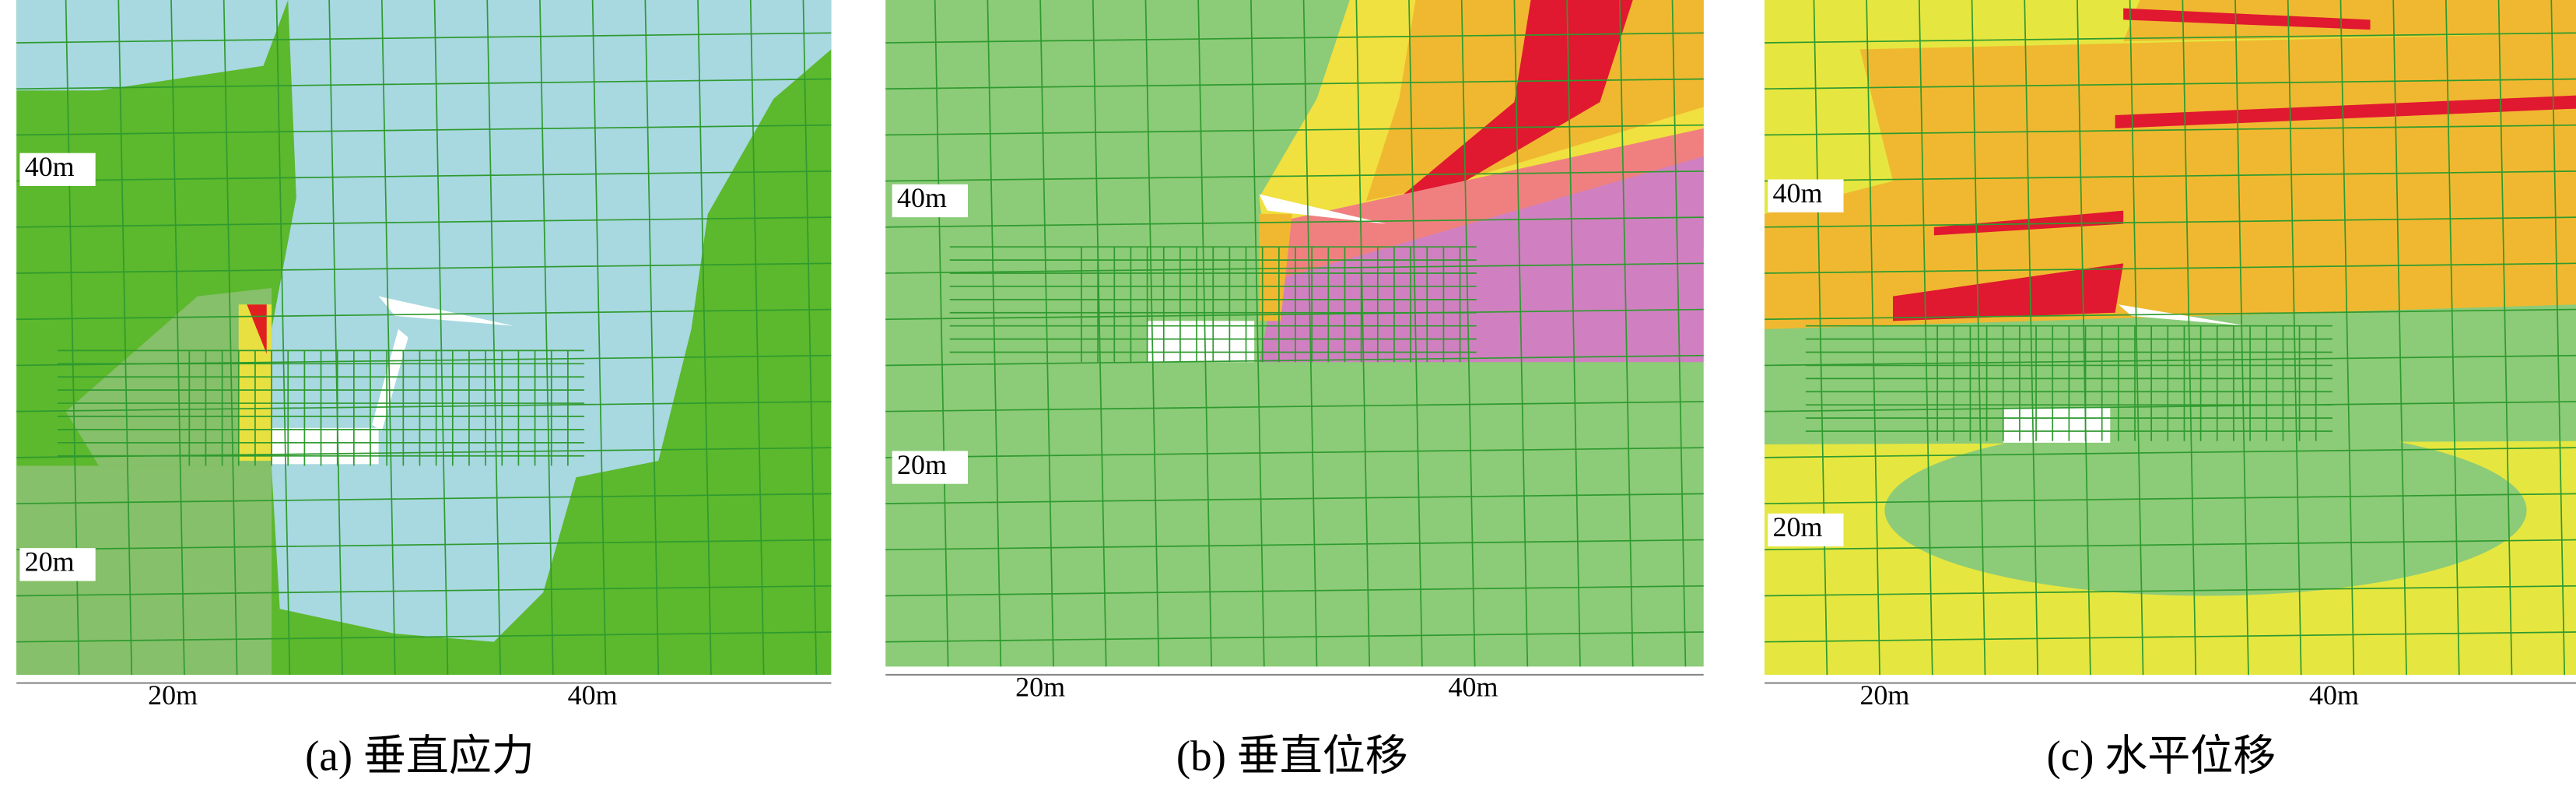 This screenshot has width=2576, height=790. I want to click on caption: (c) 水平位移, so click(2161, 756).